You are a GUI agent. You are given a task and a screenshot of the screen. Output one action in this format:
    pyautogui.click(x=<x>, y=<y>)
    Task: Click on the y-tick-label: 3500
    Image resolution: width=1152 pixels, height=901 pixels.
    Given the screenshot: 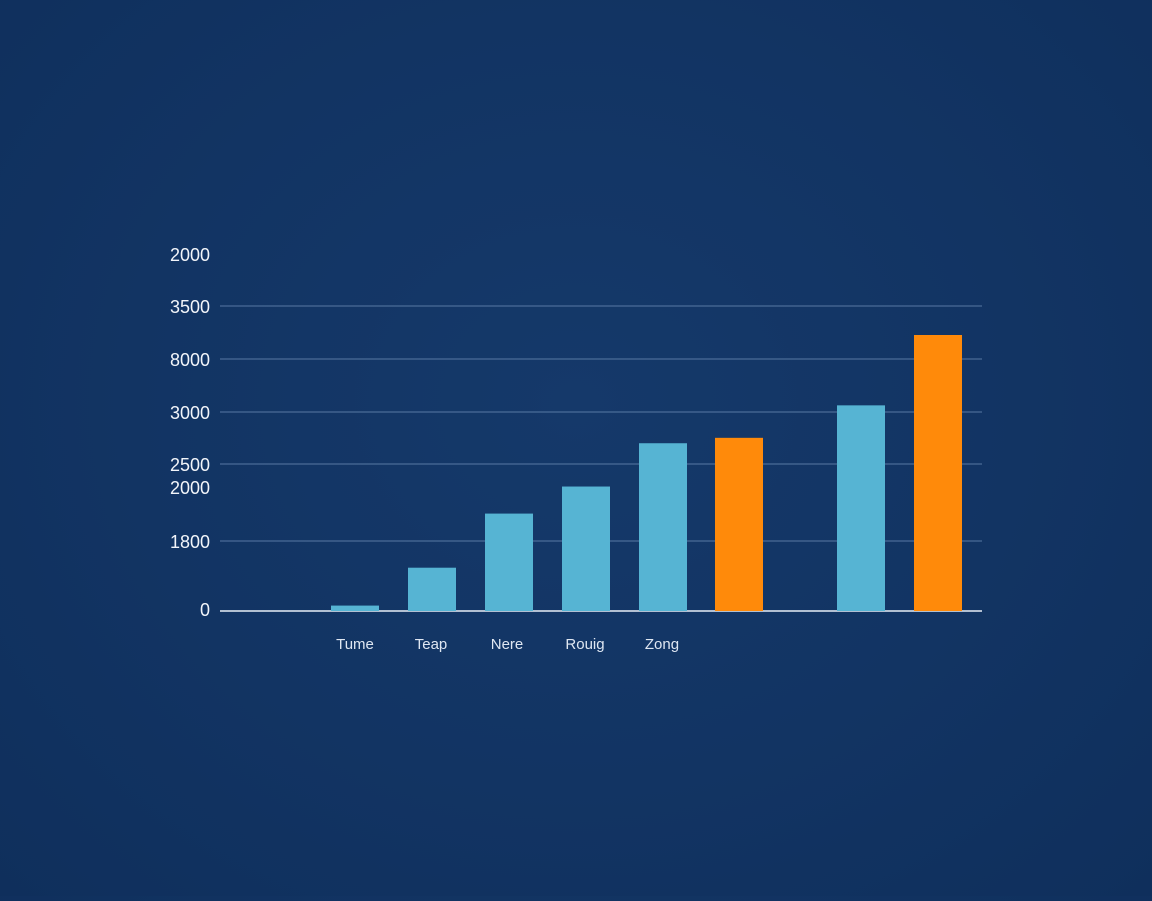 What is the action you would take?
    pyautogui.click(x=190, y=307)
    